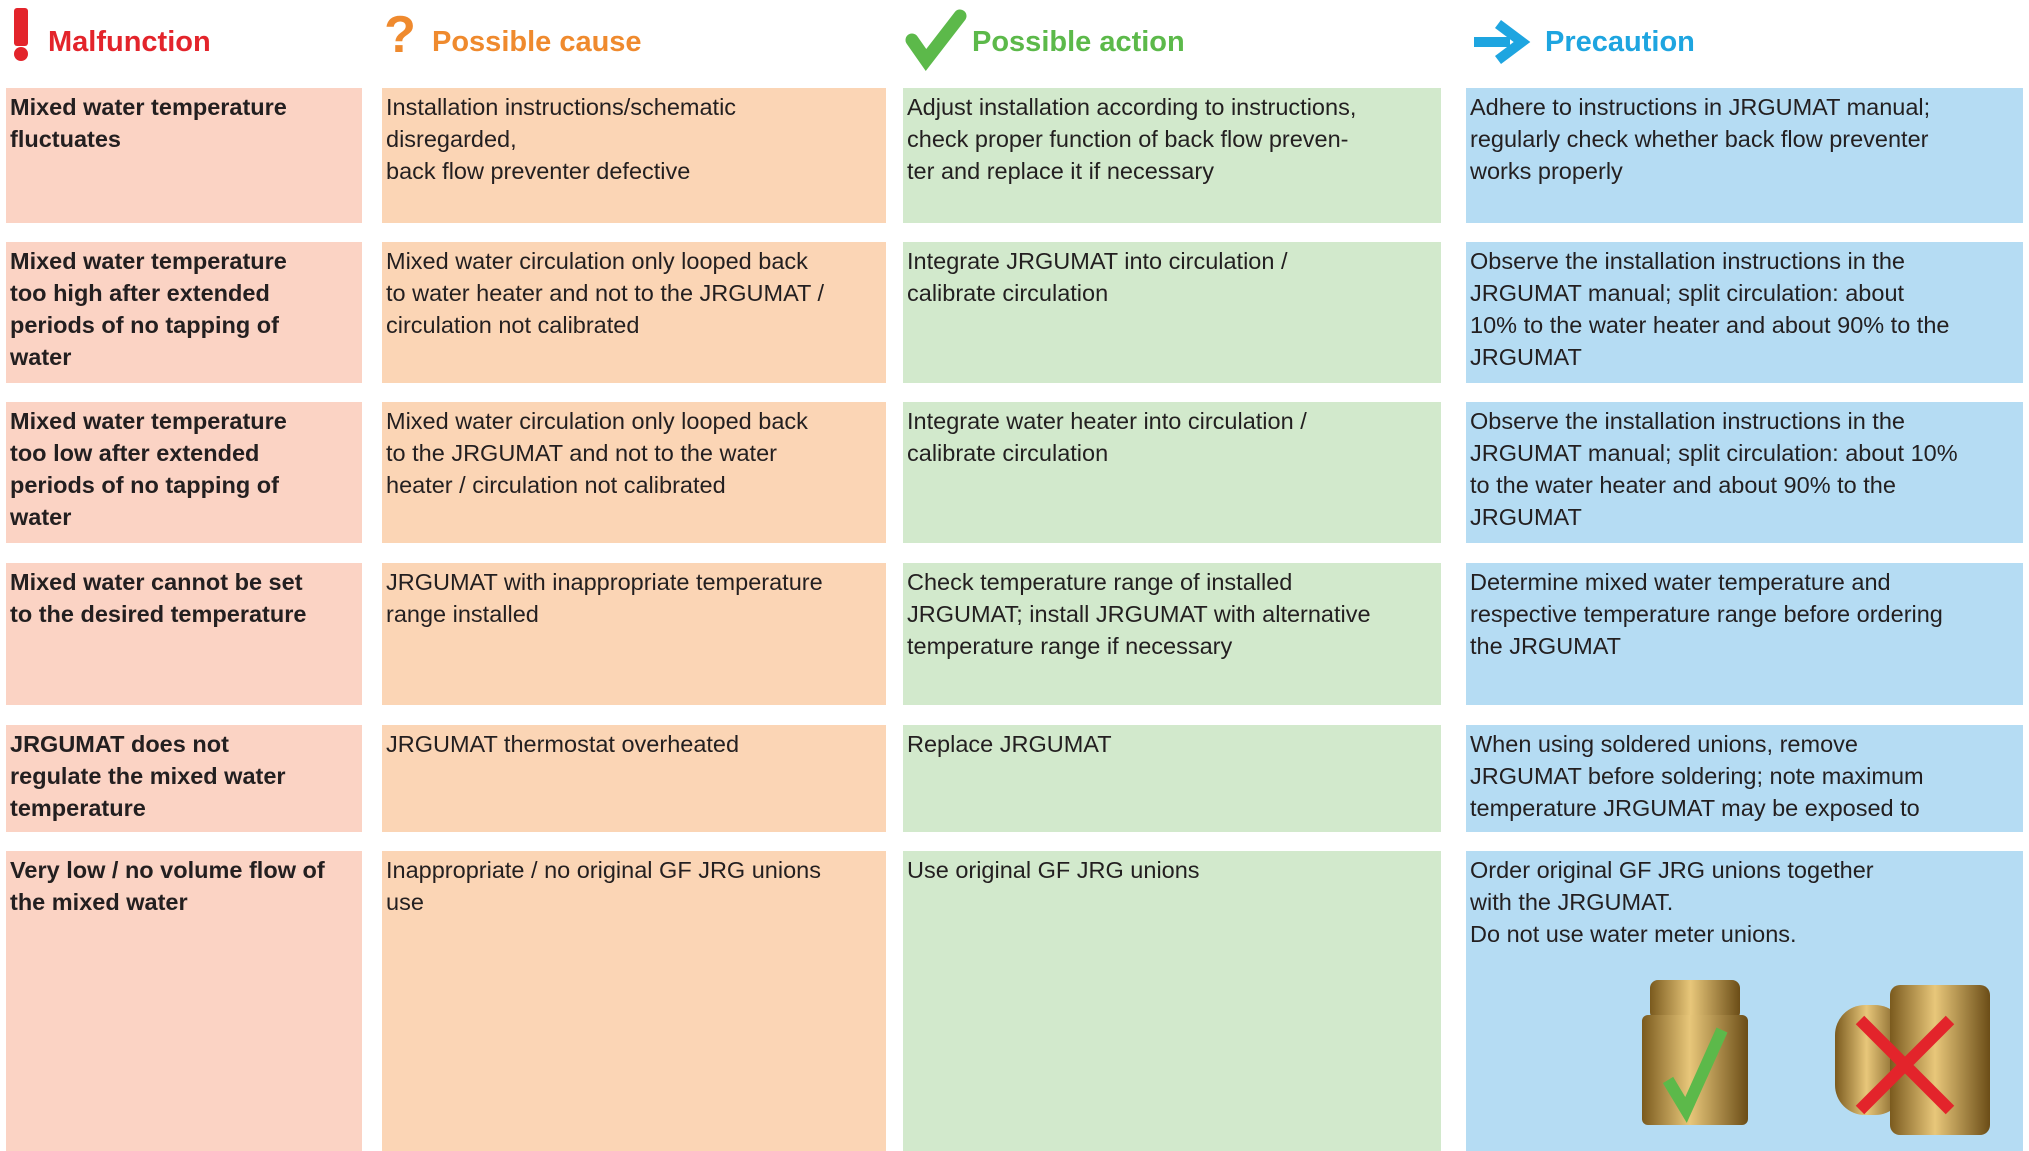  Describe the element at coordinates (605, 293) in the screenshot. I see `cell-line: to water heater and not to the JRGUMAT /` at that location.